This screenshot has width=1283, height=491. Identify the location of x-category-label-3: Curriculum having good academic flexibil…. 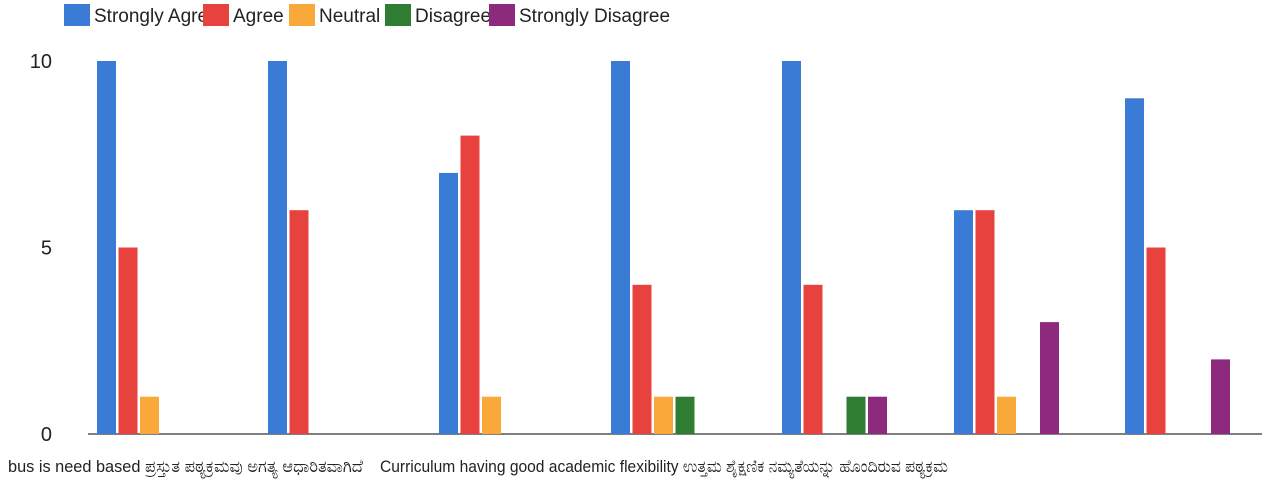
(664, 468).